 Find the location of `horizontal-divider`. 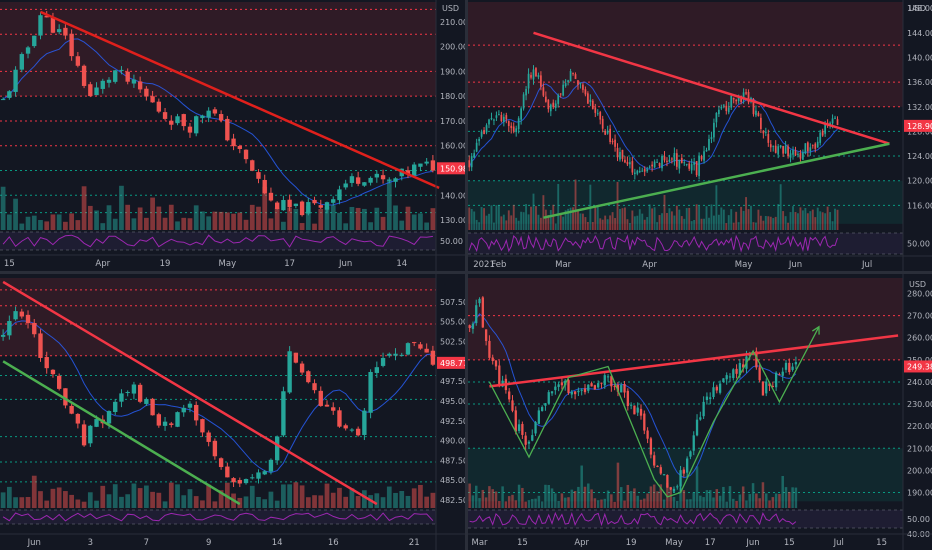

horizontal-divider is located at coordinates (466, 272).